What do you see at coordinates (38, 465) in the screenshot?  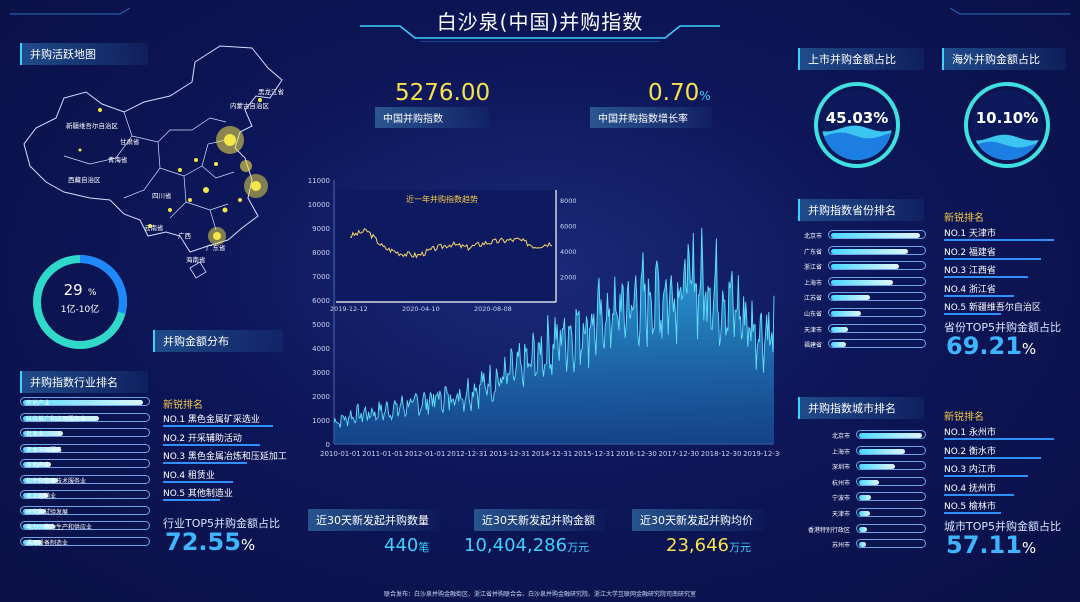 I see `rank-bar-name: 房地产业` at bounding box center [38, 465].